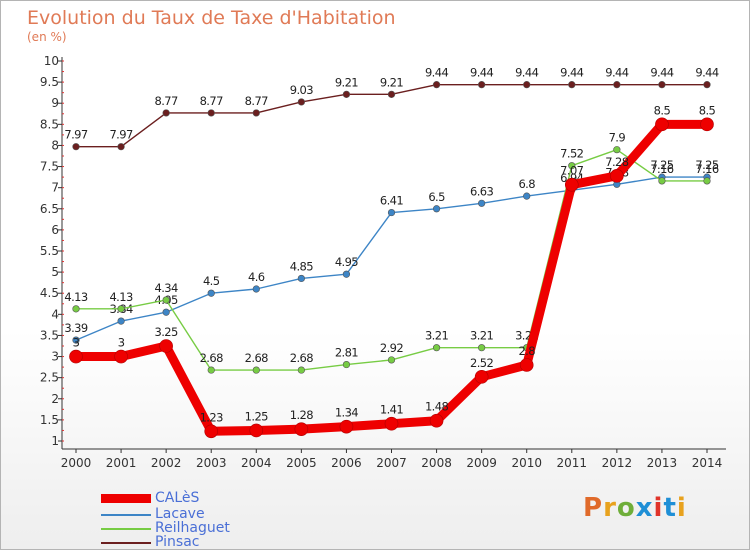  What do you see at coordinates (49, 293) in the screenshot?
I see `y-tick-label: 4.5` at bounding box center [49, 293].